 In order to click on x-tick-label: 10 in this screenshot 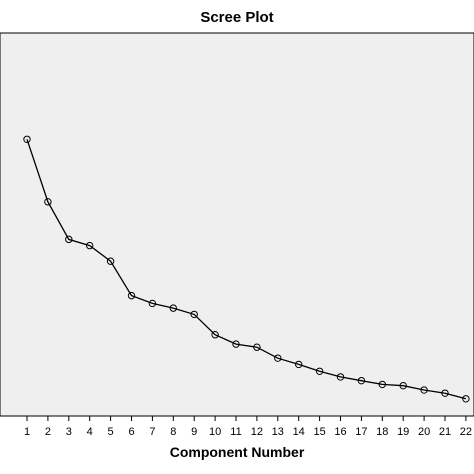, I will do `click(215, 432)`.